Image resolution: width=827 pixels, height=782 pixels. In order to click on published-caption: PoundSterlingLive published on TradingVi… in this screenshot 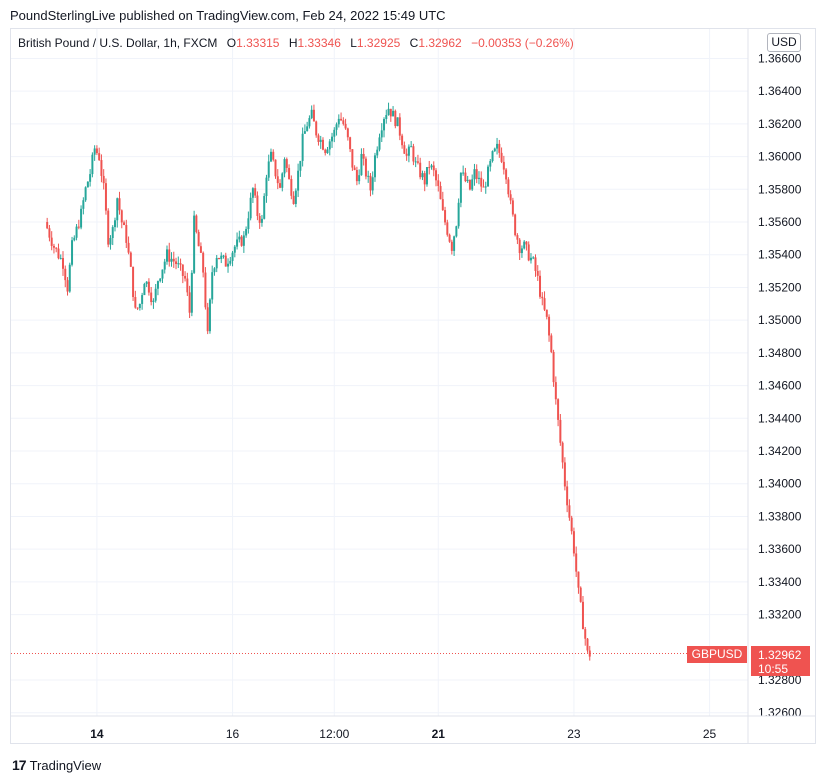, I will do `click(228, 15)`.